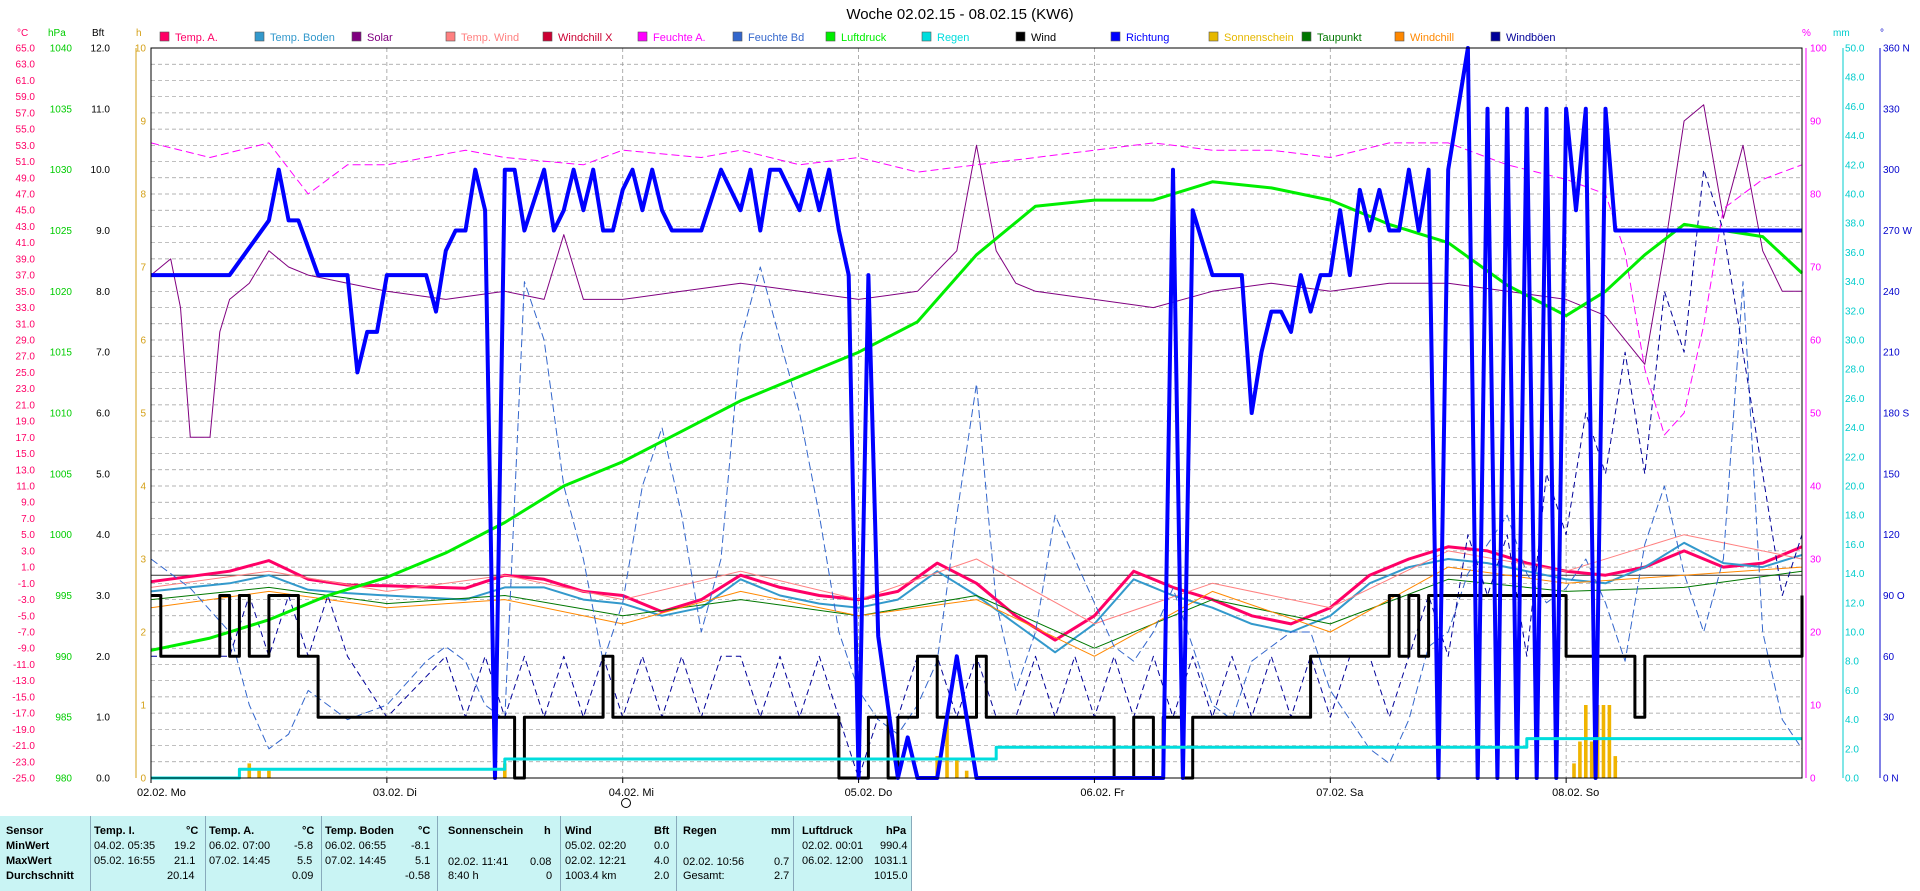 This screenshot has height=891, width=1920. I want to click on axis-tick-rain: 40.0, so click(1855, 195).